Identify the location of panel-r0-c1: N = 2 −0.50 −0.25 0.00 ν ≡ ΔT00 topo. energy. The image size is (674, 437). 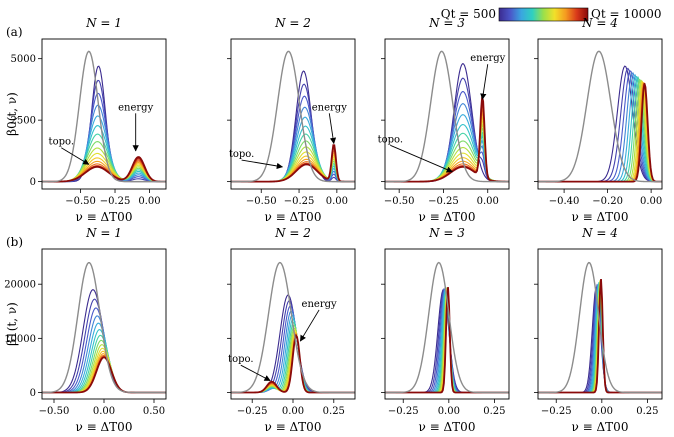
(291, 120).